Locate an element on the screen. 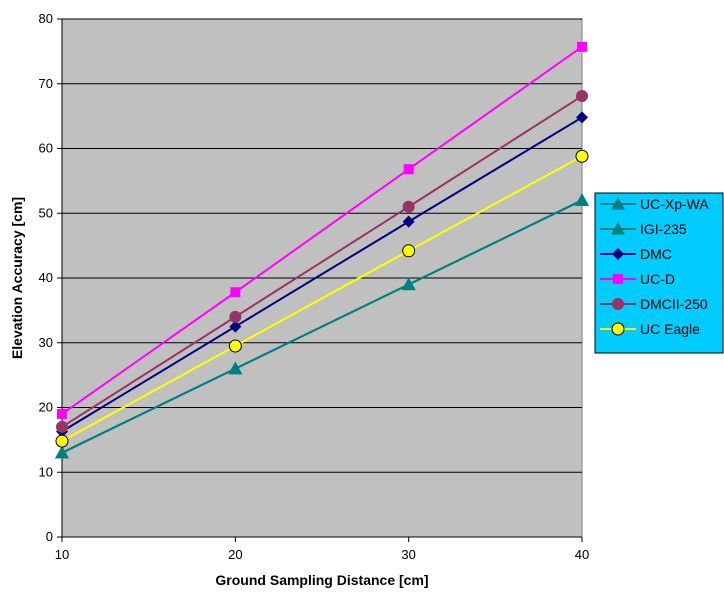  y-tick-label: 30 is located at coordinates (46, 342).